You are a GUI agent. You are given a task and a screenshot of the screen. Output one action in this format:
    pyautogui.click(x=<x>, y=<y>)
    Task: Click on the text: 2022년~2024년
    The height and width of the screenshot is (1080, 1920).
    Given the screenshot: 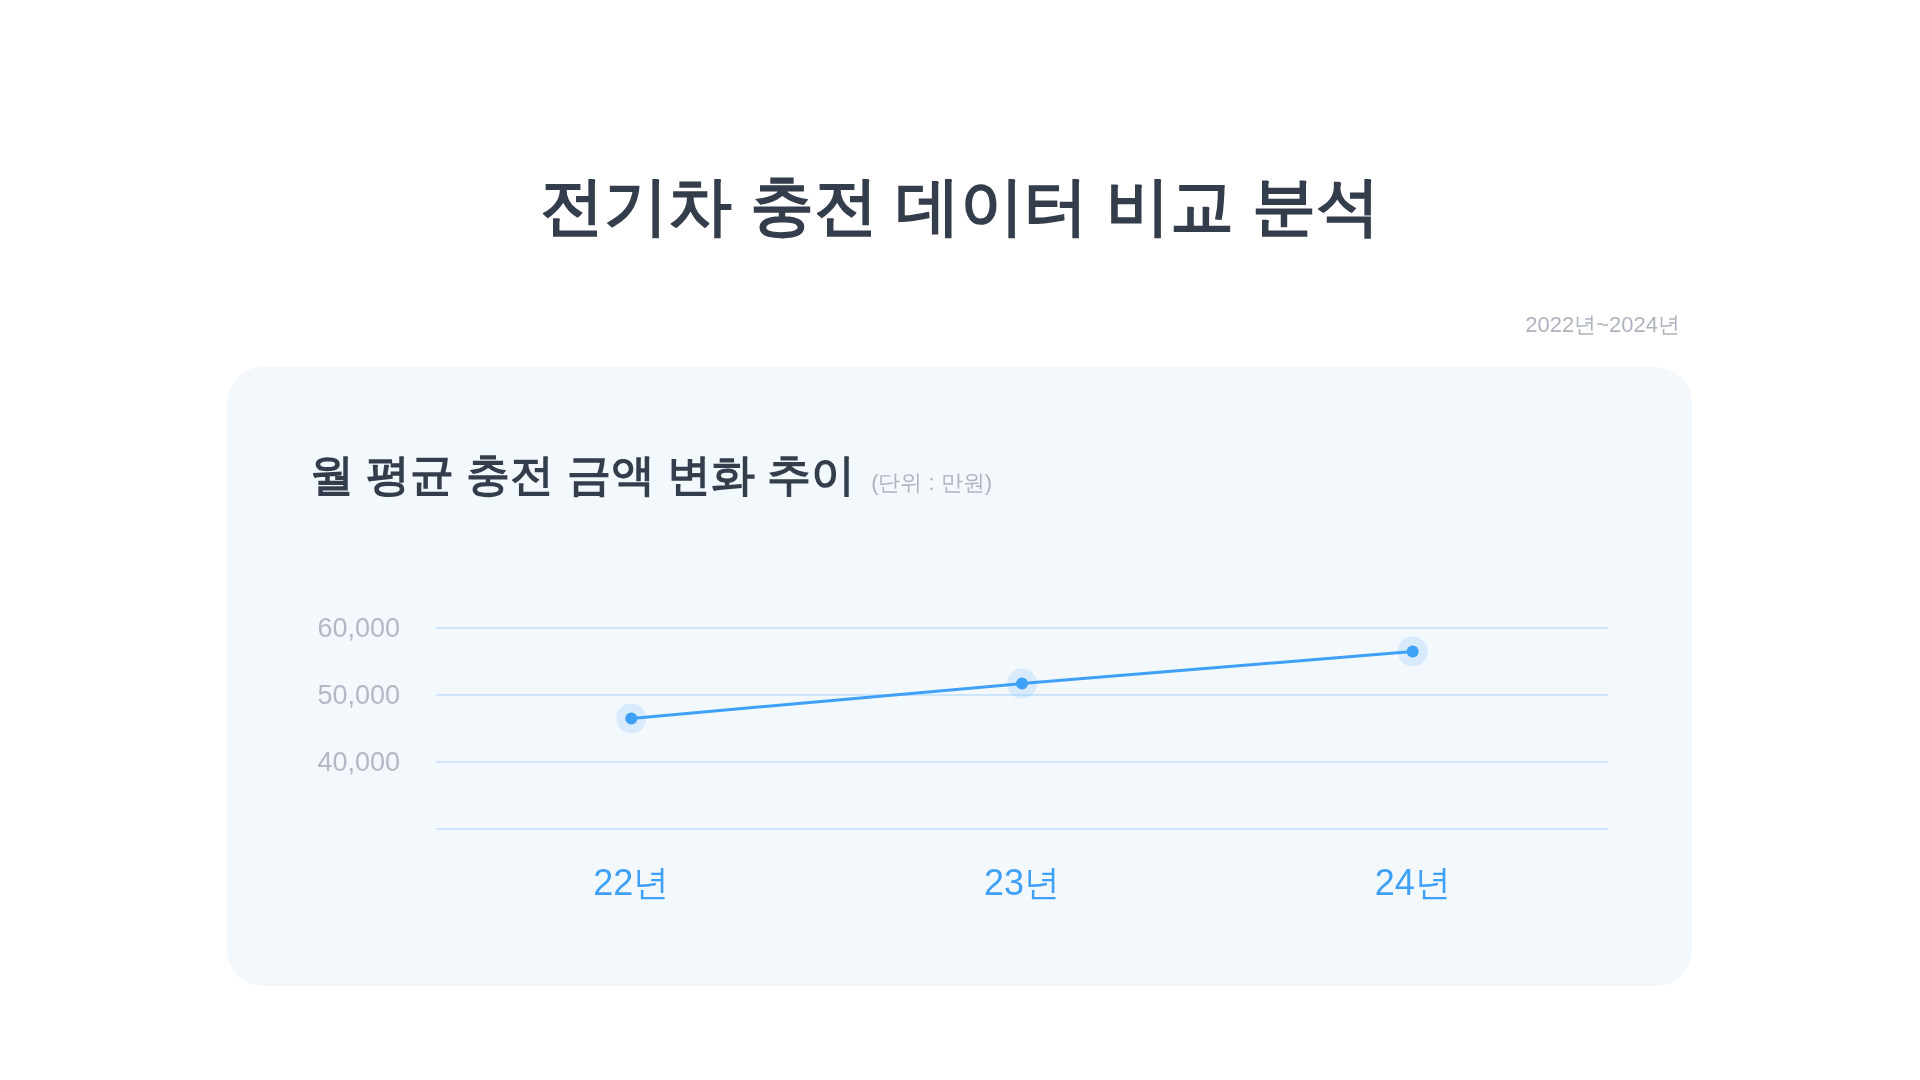 What is the action you would take?
    pyautogui.click(x=1602, y=324)
    